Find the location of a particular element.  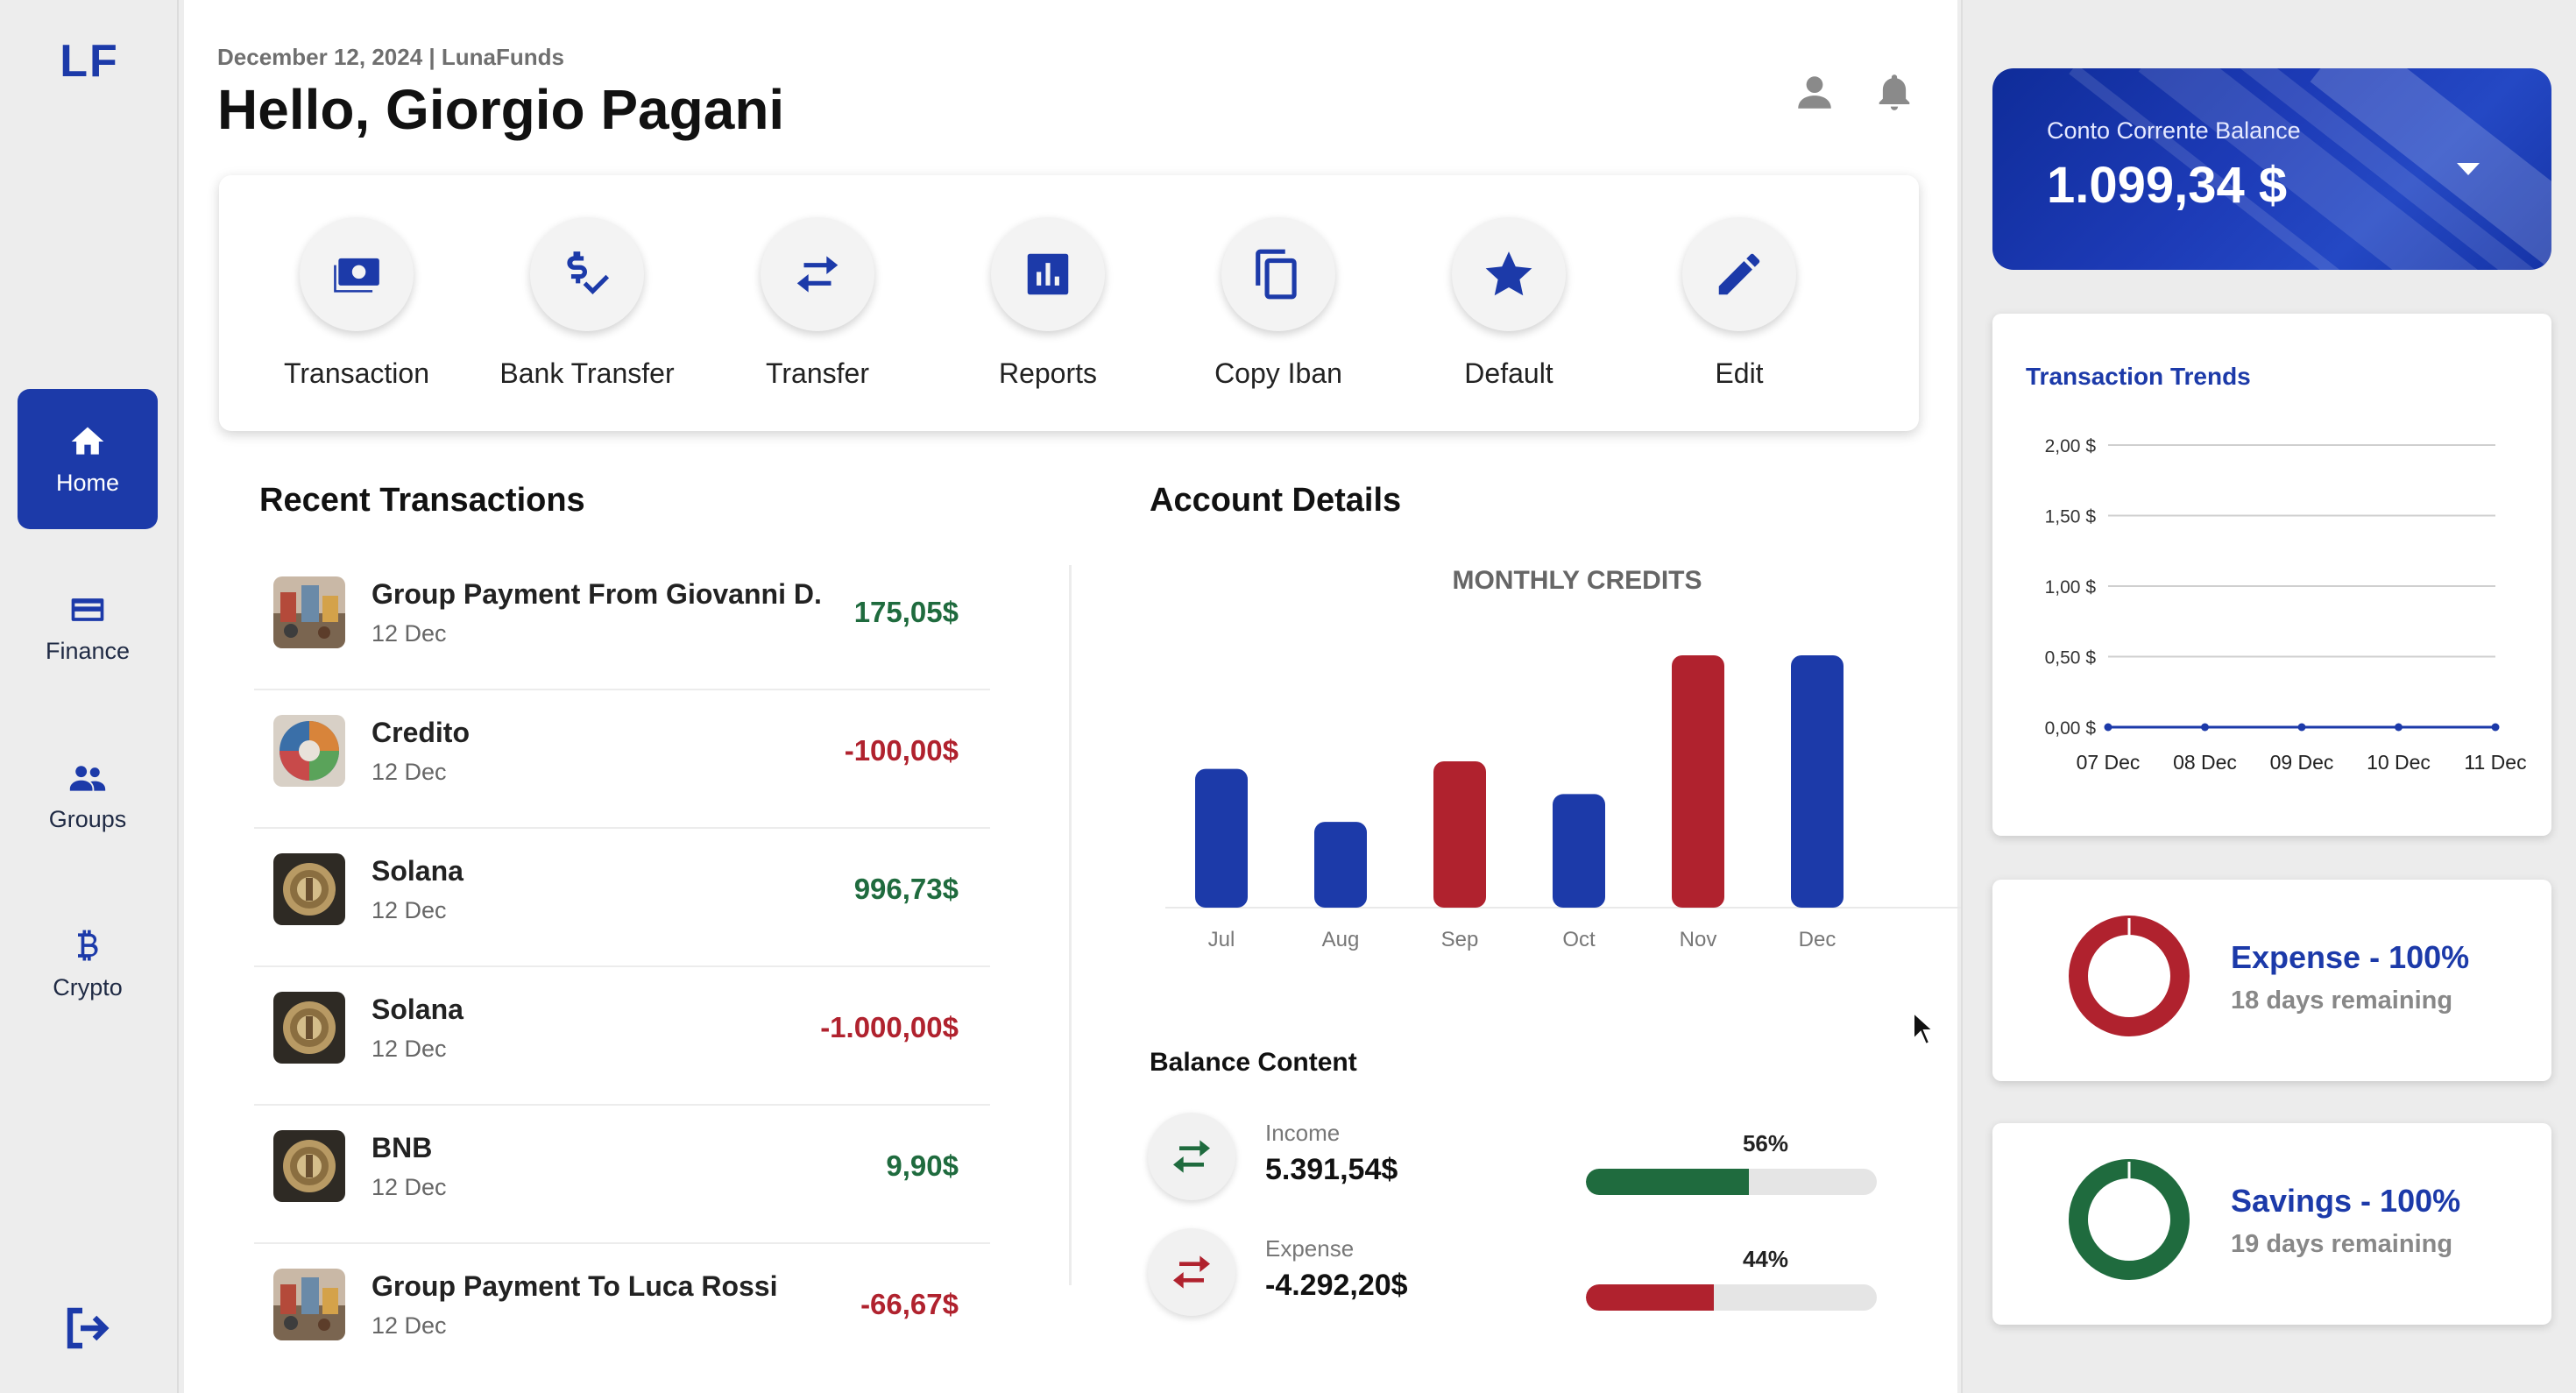

y-tick-label: 0,00 $ is located at coordinates (2071, 728).